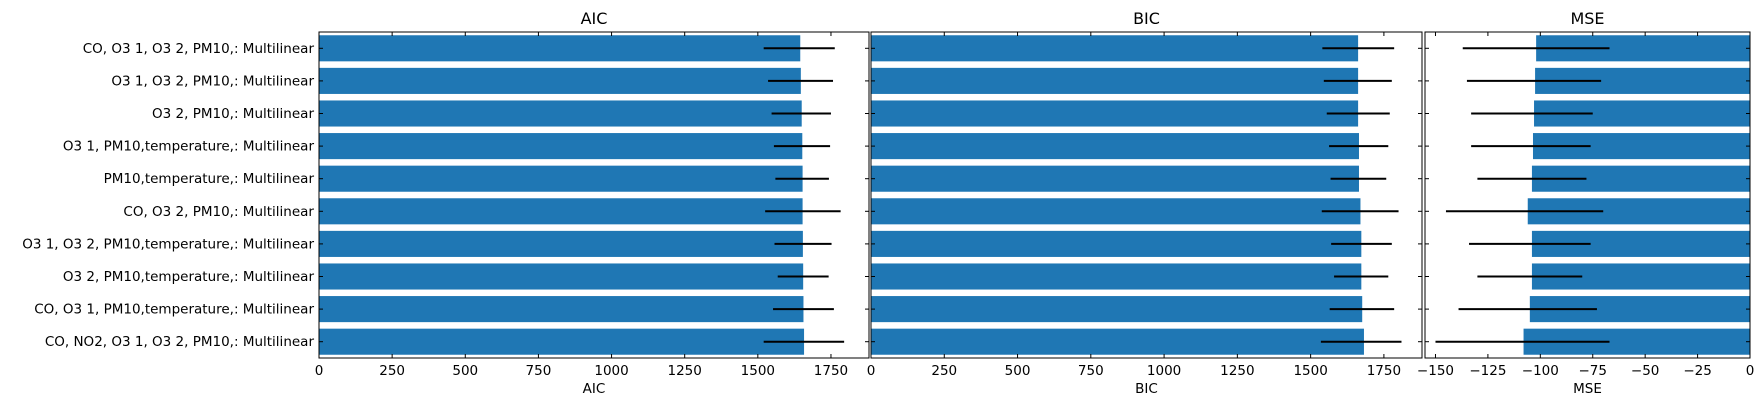  What do you see at coordinates (180, 342) in the screenshot?
I see `category-label: CO, NO2, O3 1, O3 2, PM10,: Multilinear` at bounding box center [180, 342].